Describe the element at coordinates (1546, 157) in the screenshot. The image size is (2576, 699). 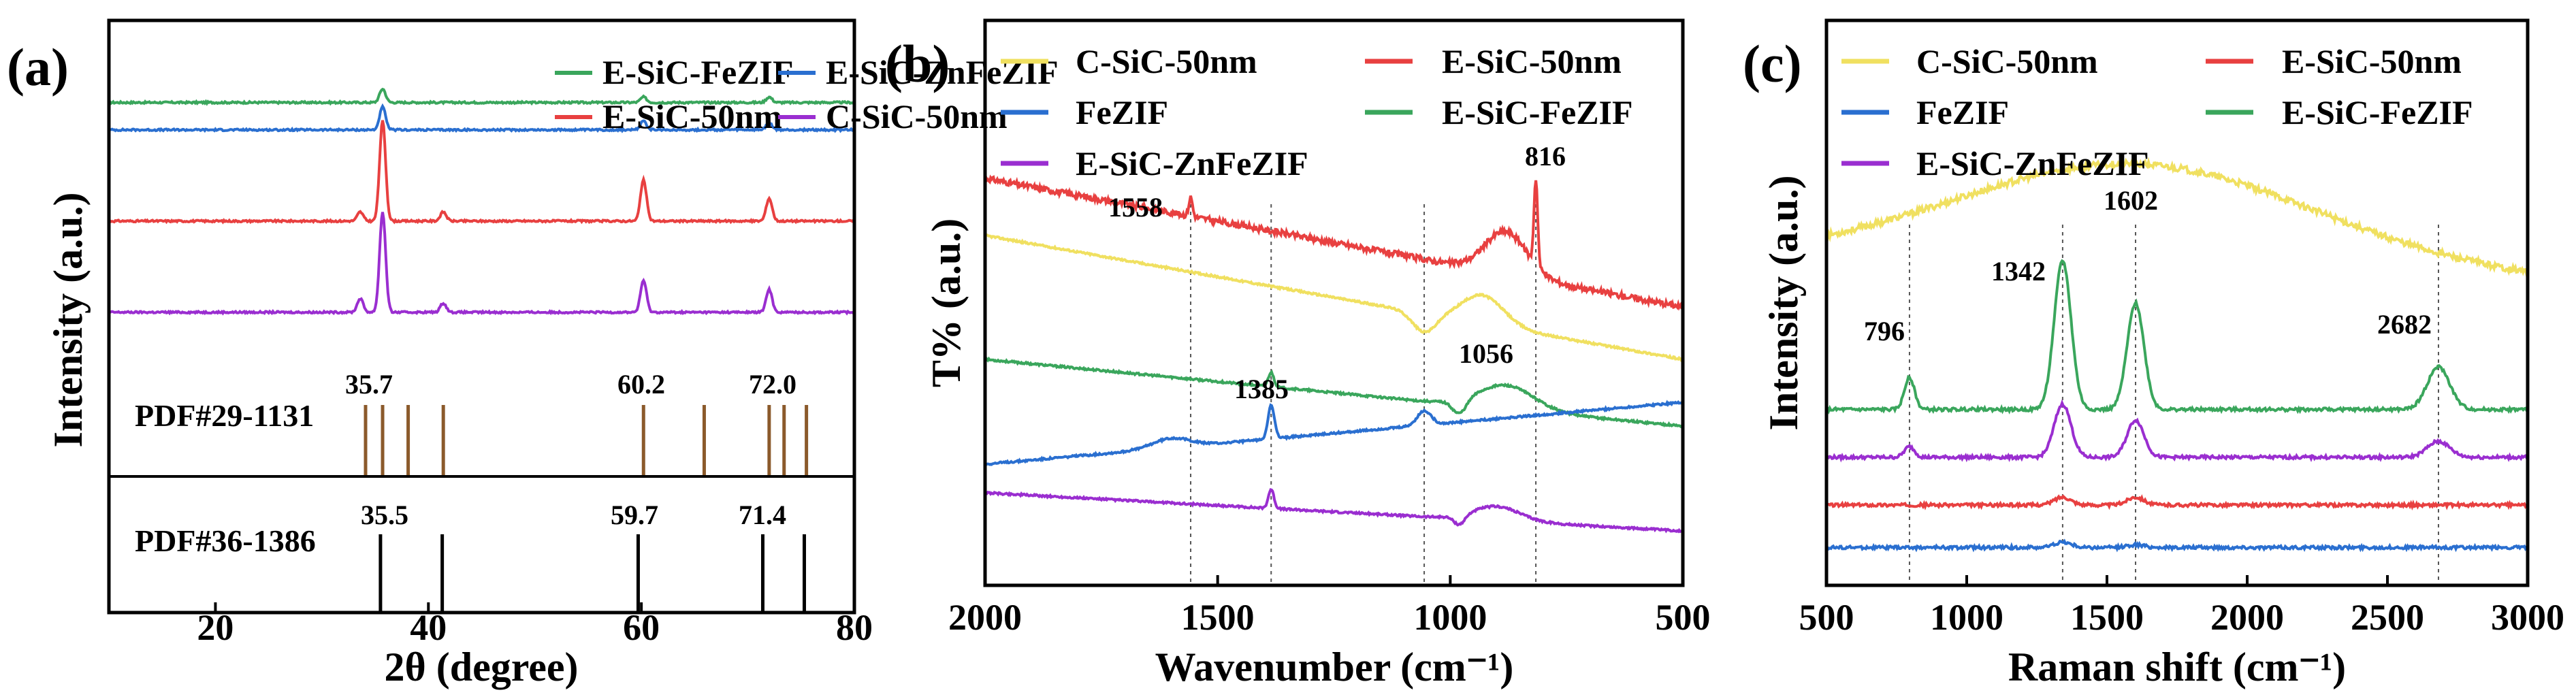
I see `peak-label-b-816: 816` at that location.